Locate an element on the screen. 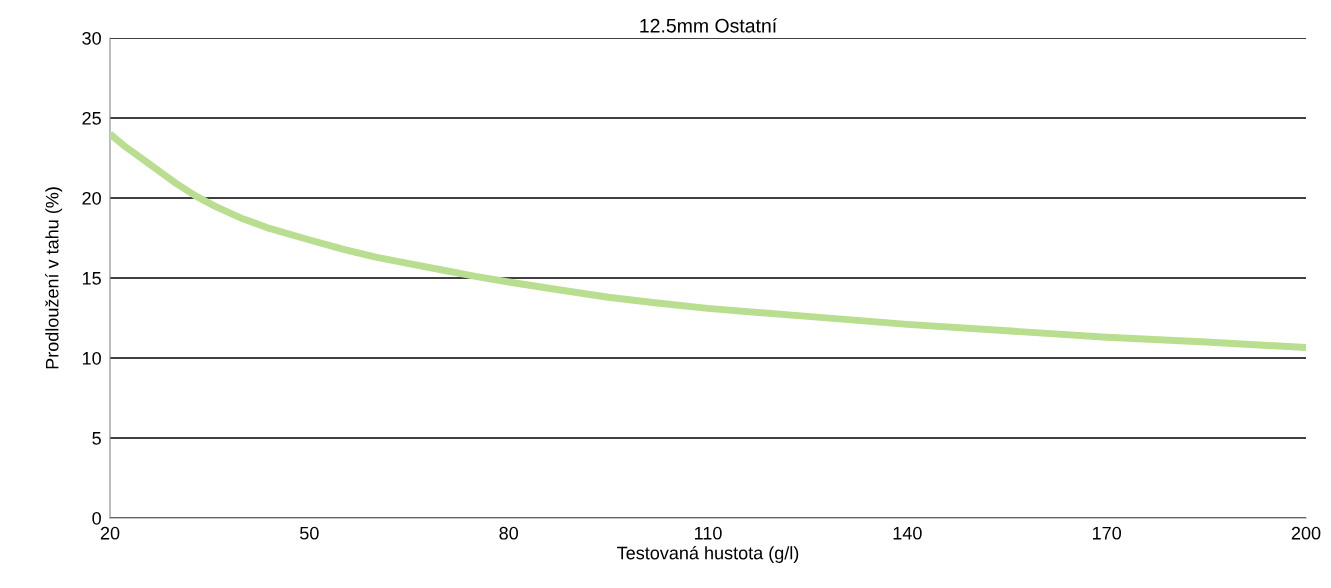  y-tick-label: 20 is located at coordinates (91, 198).